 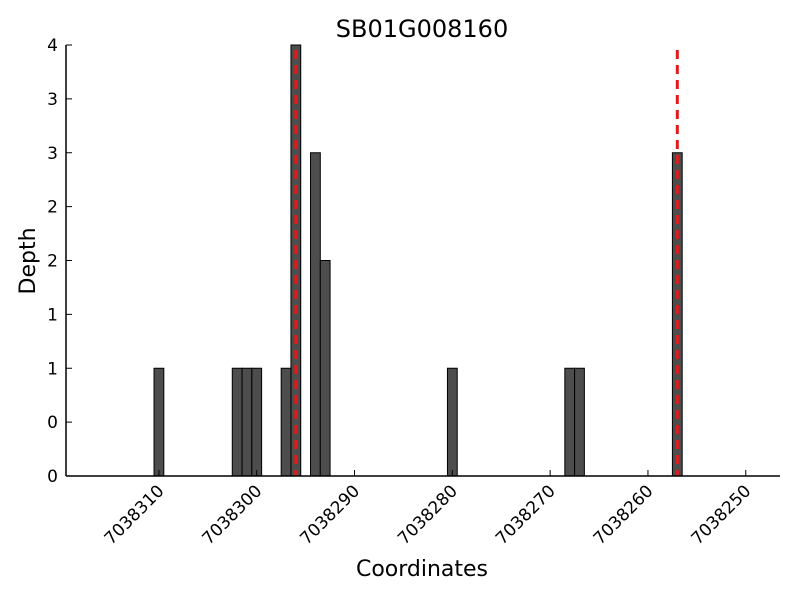 What do you see at coordinates (422, 569) in the screenshot?
I see `x-axis-label: Coordinates` at bounding box center [422, 569].